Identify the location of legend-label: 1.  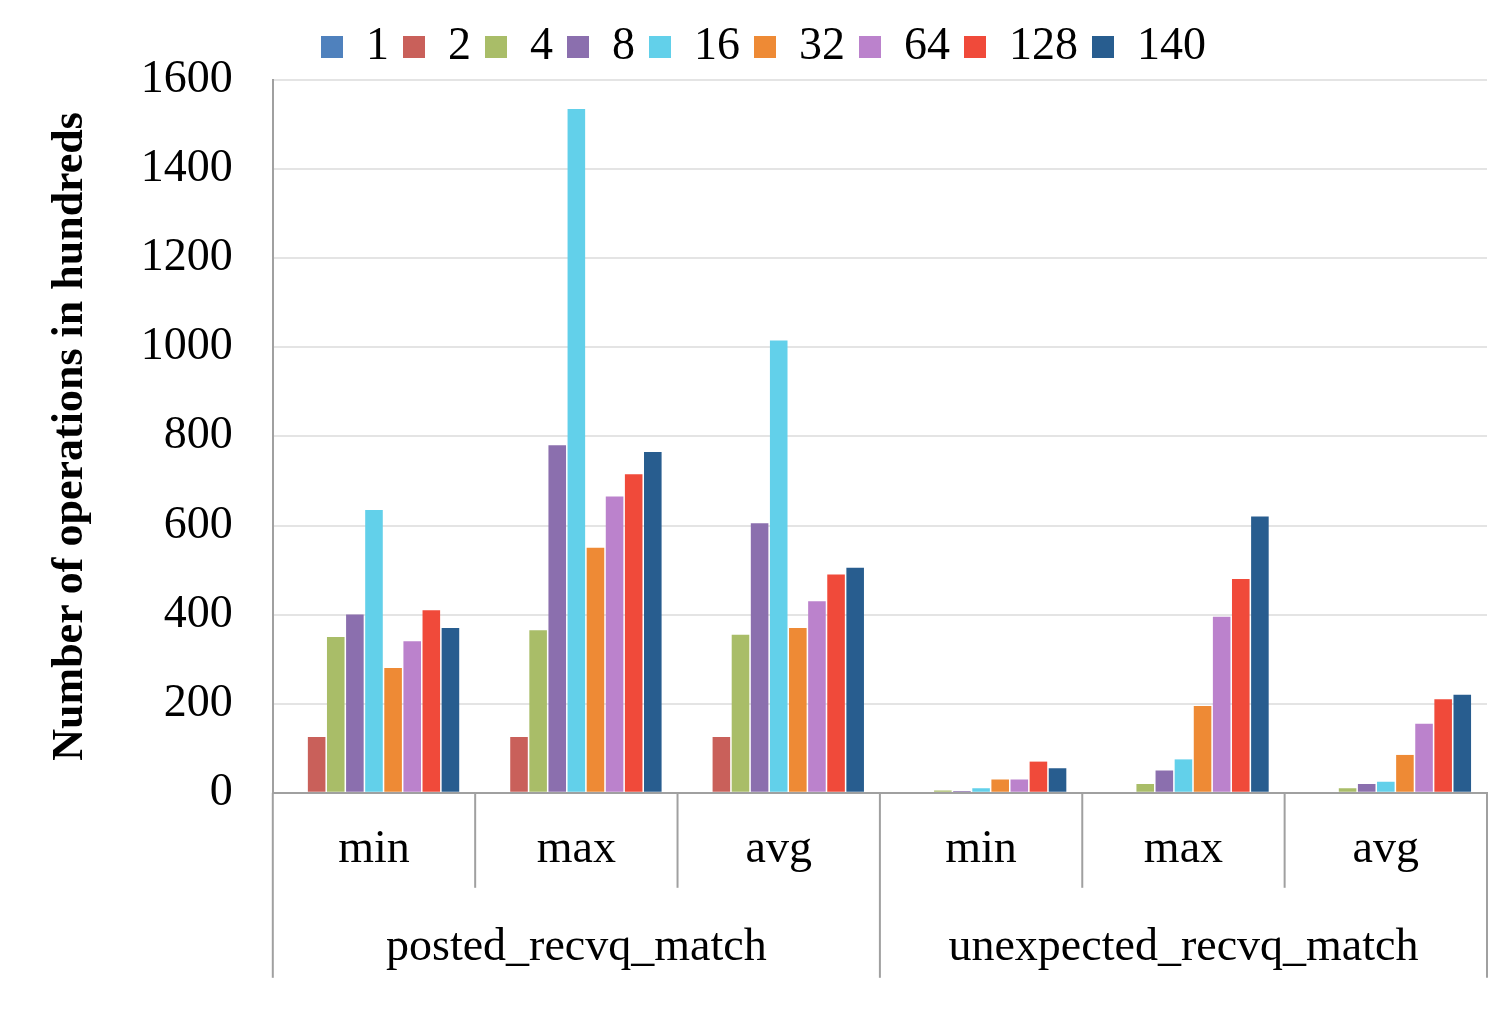
(377, 44).